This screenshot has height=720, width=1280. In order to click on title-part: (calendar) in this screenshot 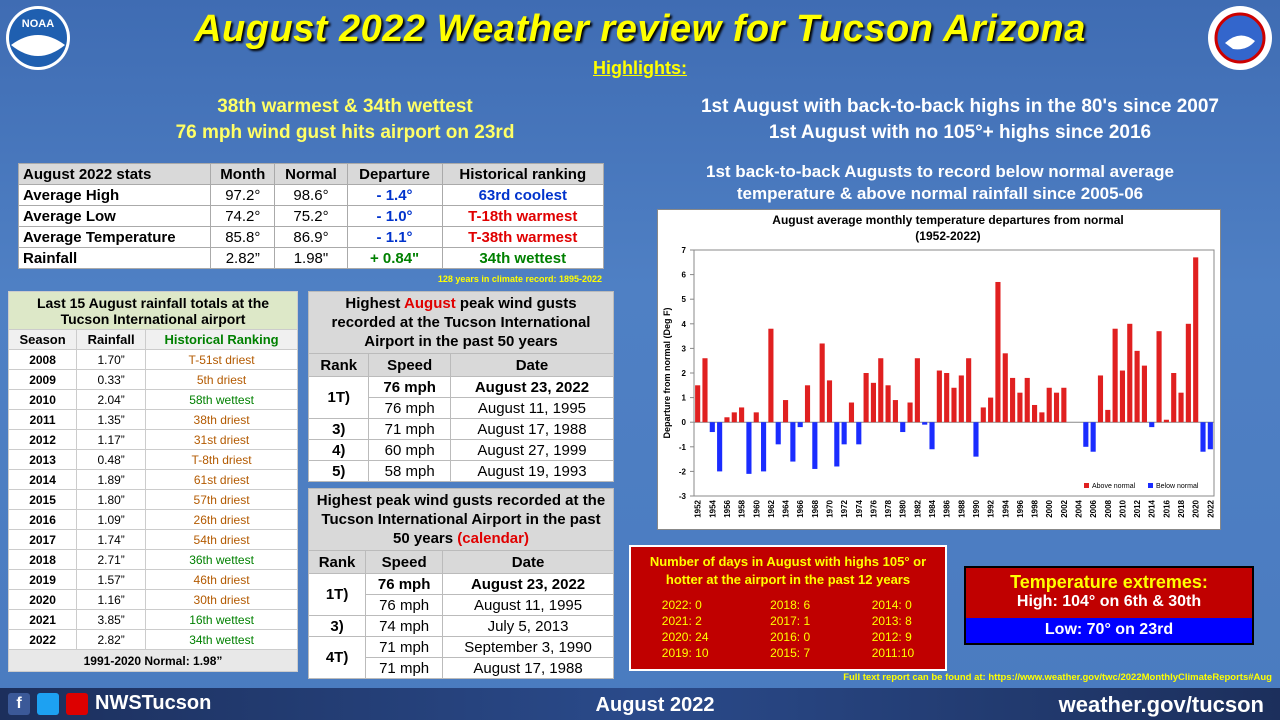, I will do `click(493, 538)`.